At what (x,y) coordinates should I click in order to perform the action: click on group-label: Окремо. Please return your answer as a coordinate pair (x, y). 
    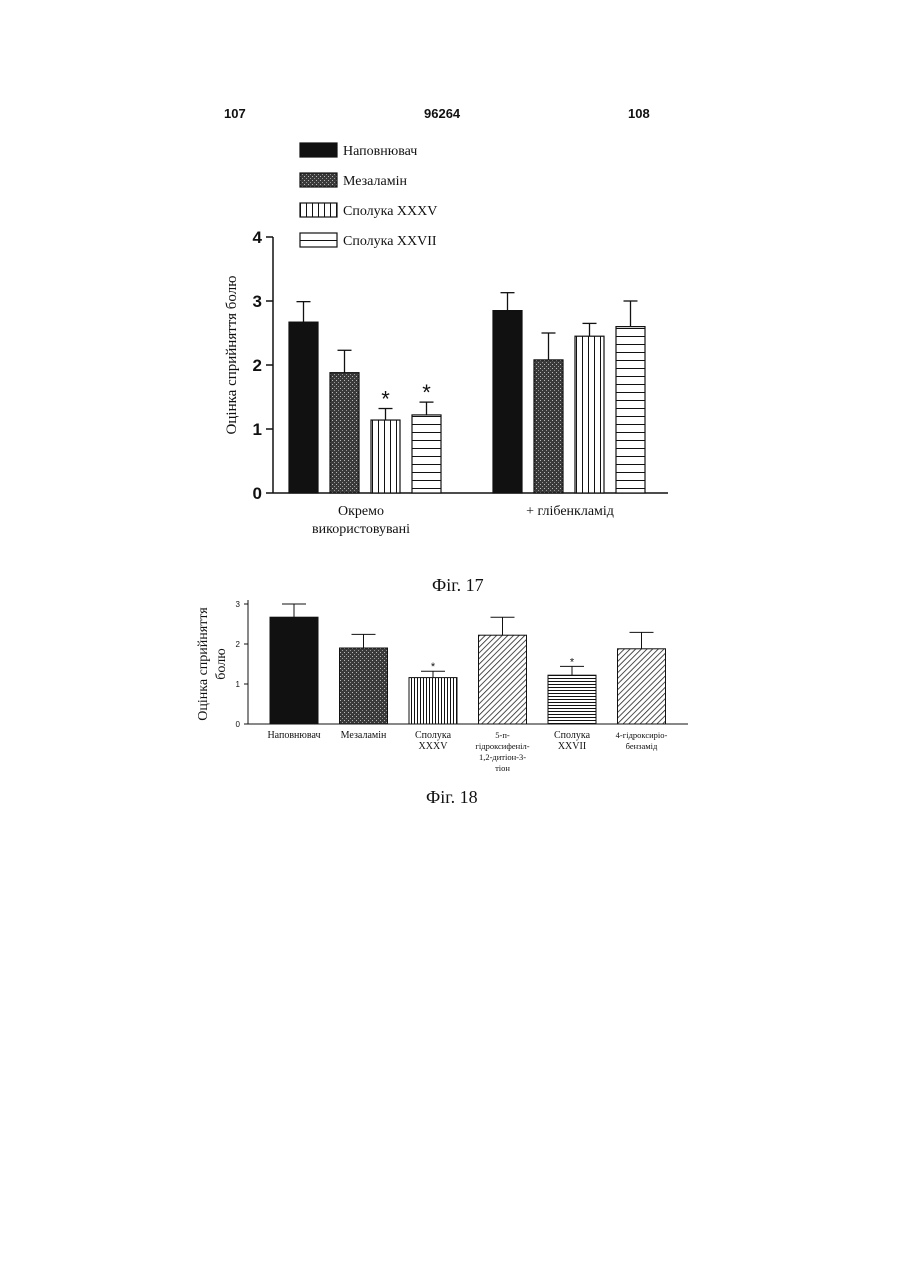
    Looking at the image, I should click on (361, 511).